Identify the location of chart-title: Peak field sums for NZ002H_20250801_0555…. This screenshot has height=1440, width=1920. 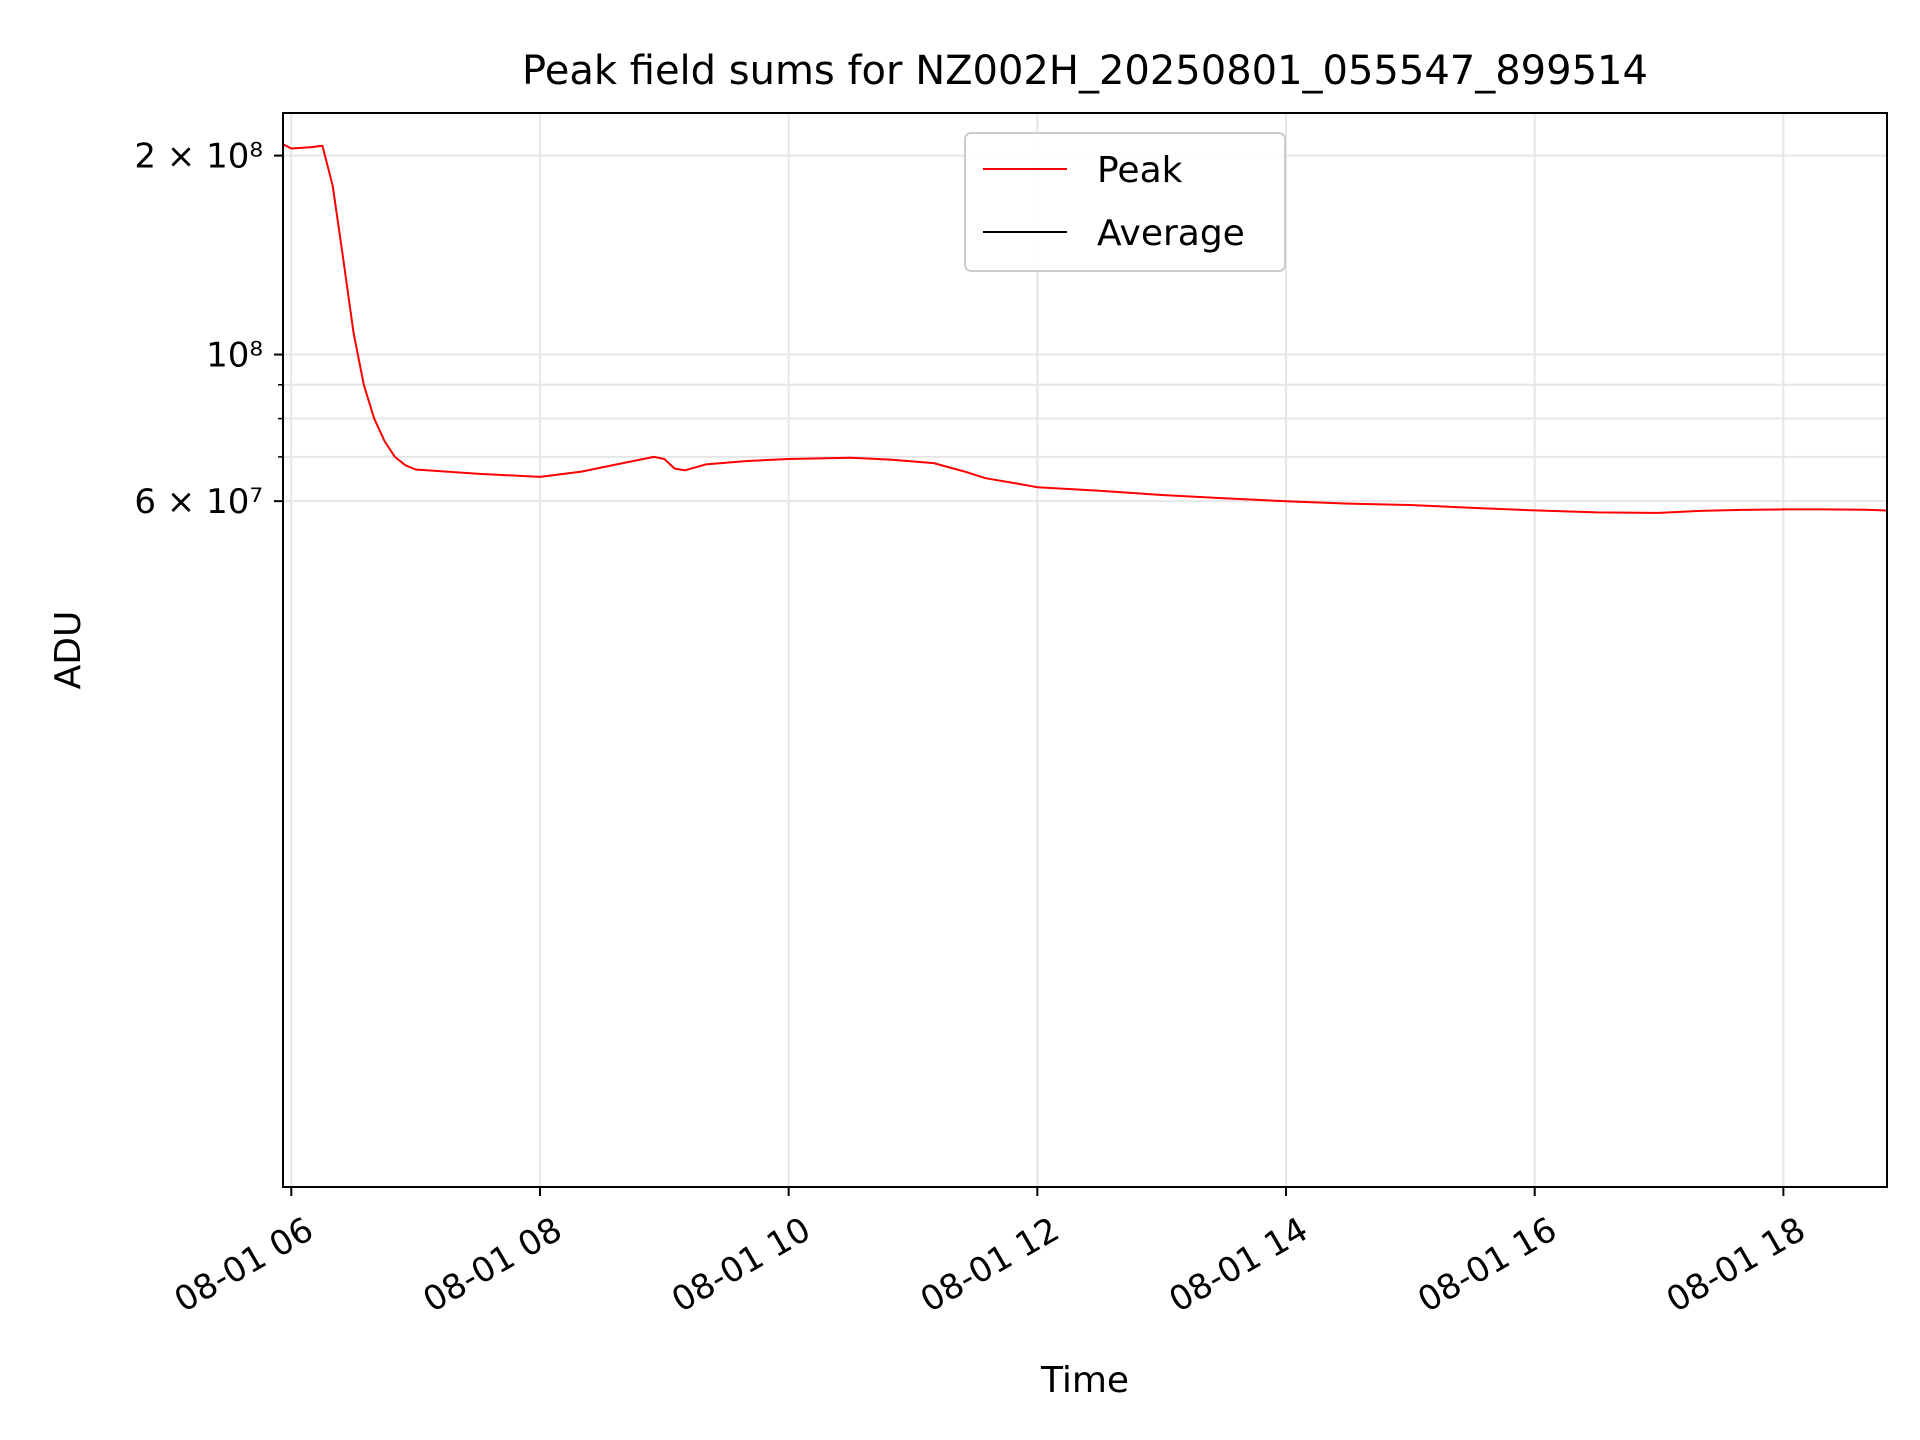
(1085, 71).